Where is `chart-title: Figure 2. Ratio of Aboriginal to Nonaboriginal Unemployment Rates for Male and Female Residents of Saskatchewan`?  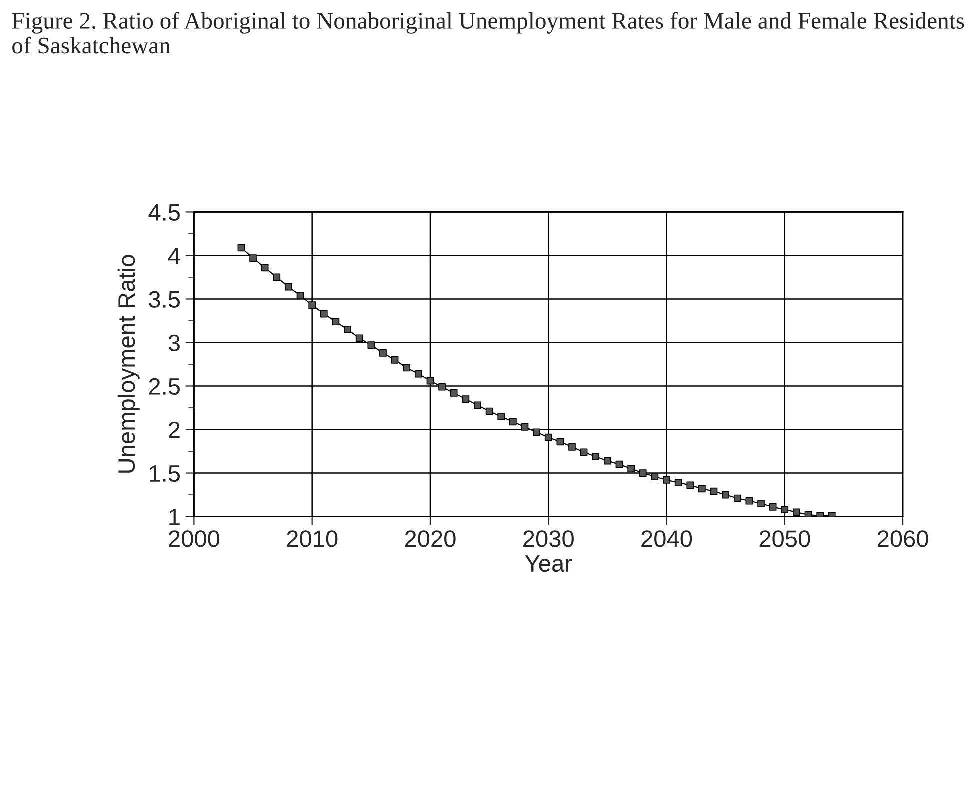
chart-title: Figure 2. Ratio of Aboriginal to Nonaboriginal Unemployment Rates for Male and Female Residents of Saskatchewan is located at coordinates (488, 33).